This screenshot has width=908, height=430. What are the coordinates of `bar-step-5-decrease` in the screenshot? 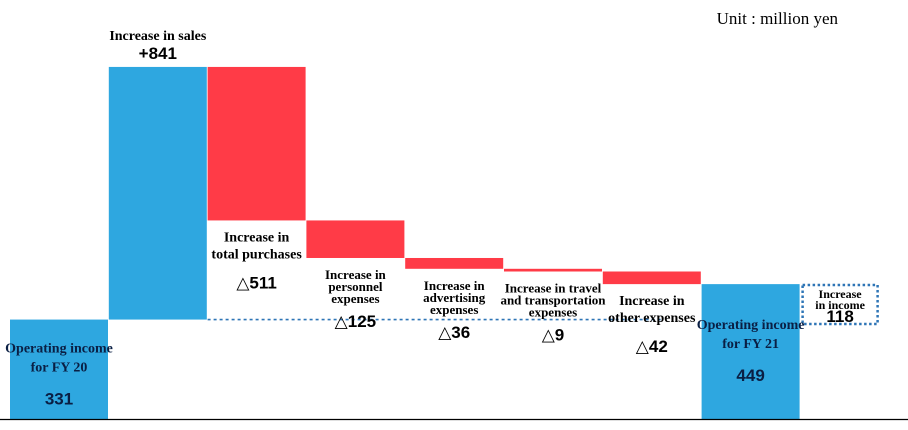 It's located at (454, 263).